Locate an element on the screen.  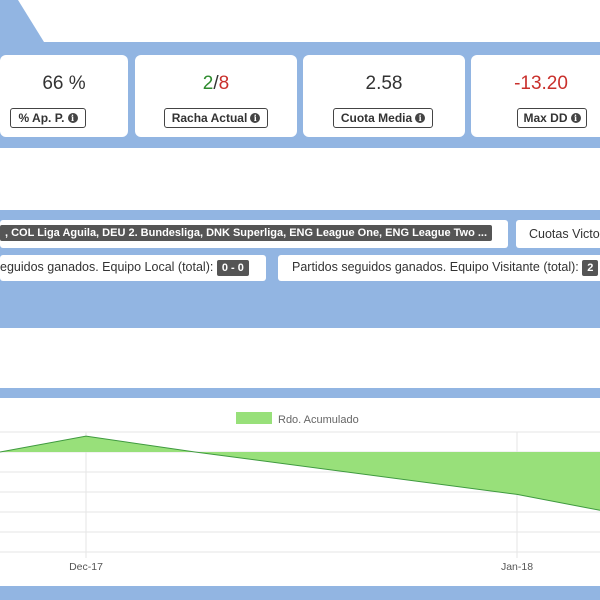
area-series-rdo-acumulado is located at coordinates (300, 473).